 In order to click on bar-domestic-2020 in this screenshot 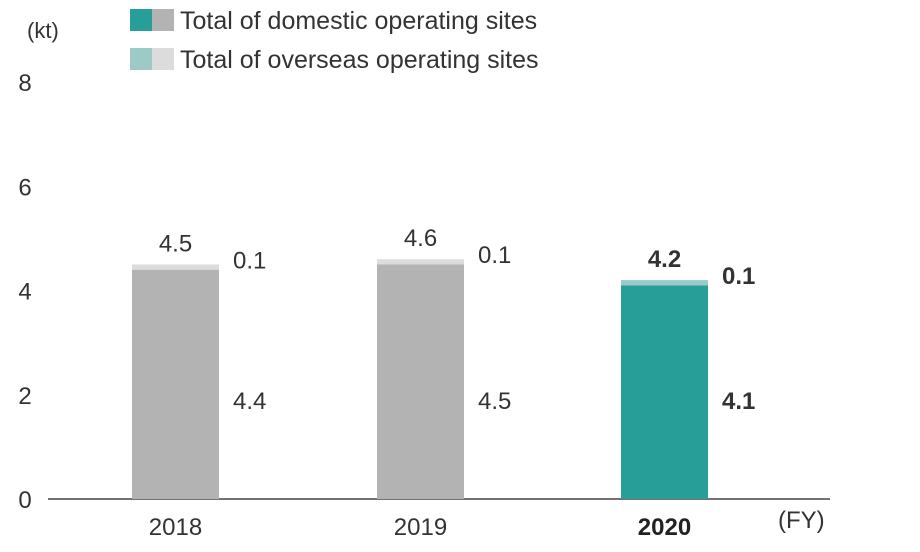, I will do `click(664, 392)`.